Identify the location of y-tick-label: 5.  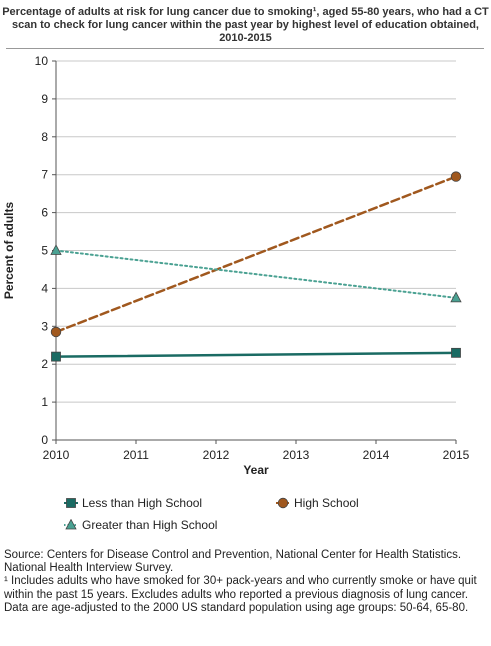
(44, 251).